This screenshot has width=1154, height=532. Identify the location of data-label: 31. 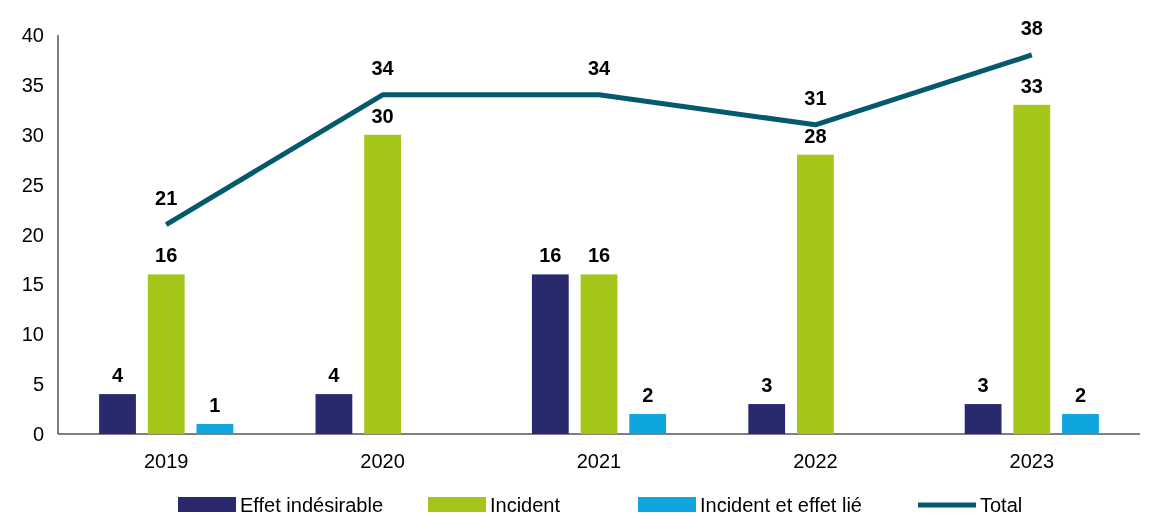
(815, 97).